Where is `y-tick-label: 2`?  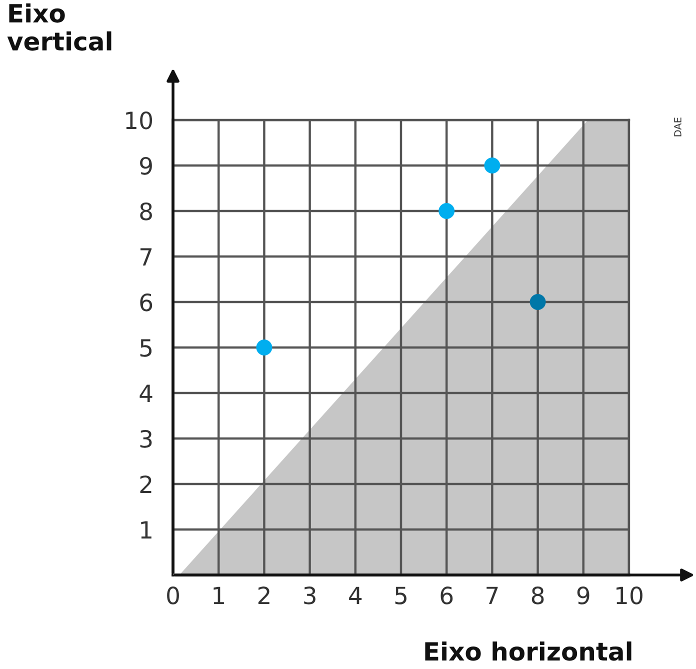 y-tick-label: 2 is located at coordinates (146, 484).